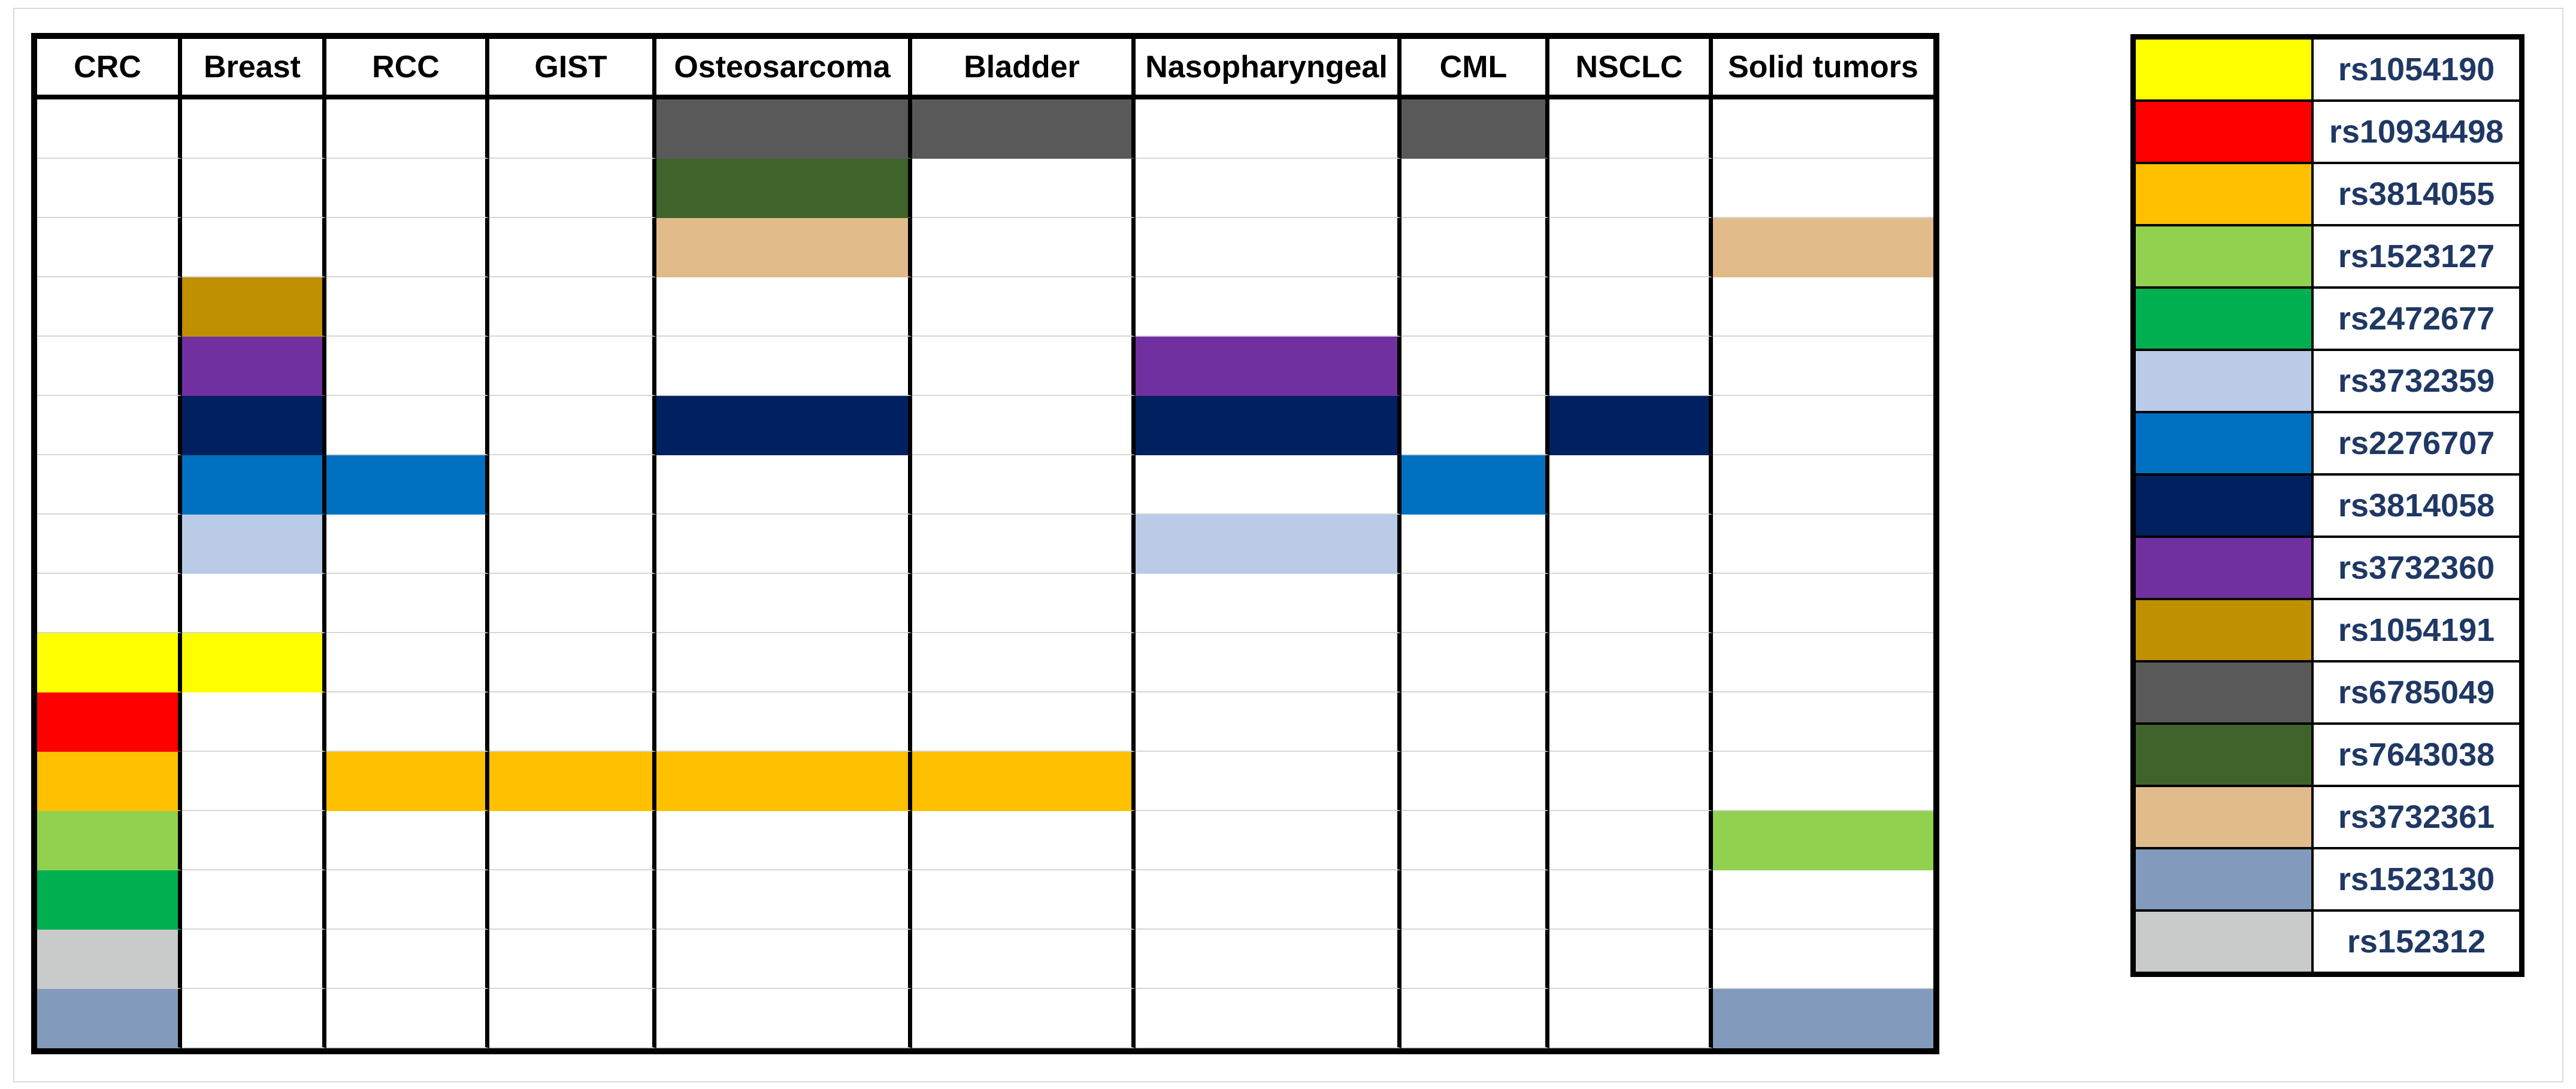 This screenshot has height=1089, width=2576. What do you see at coordinates (2327, 507) in the screenshot?
I see `legend-row: rs3814058` at bounding box center [2327, 507].